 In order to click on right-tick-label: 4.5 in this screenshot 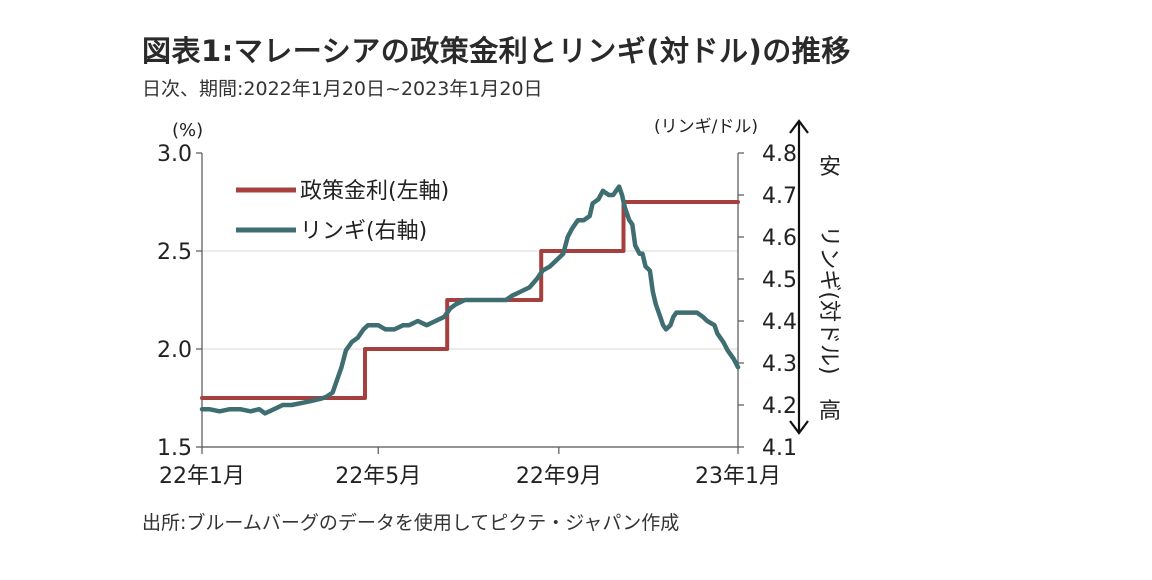, I will do `click(779, 280)`.